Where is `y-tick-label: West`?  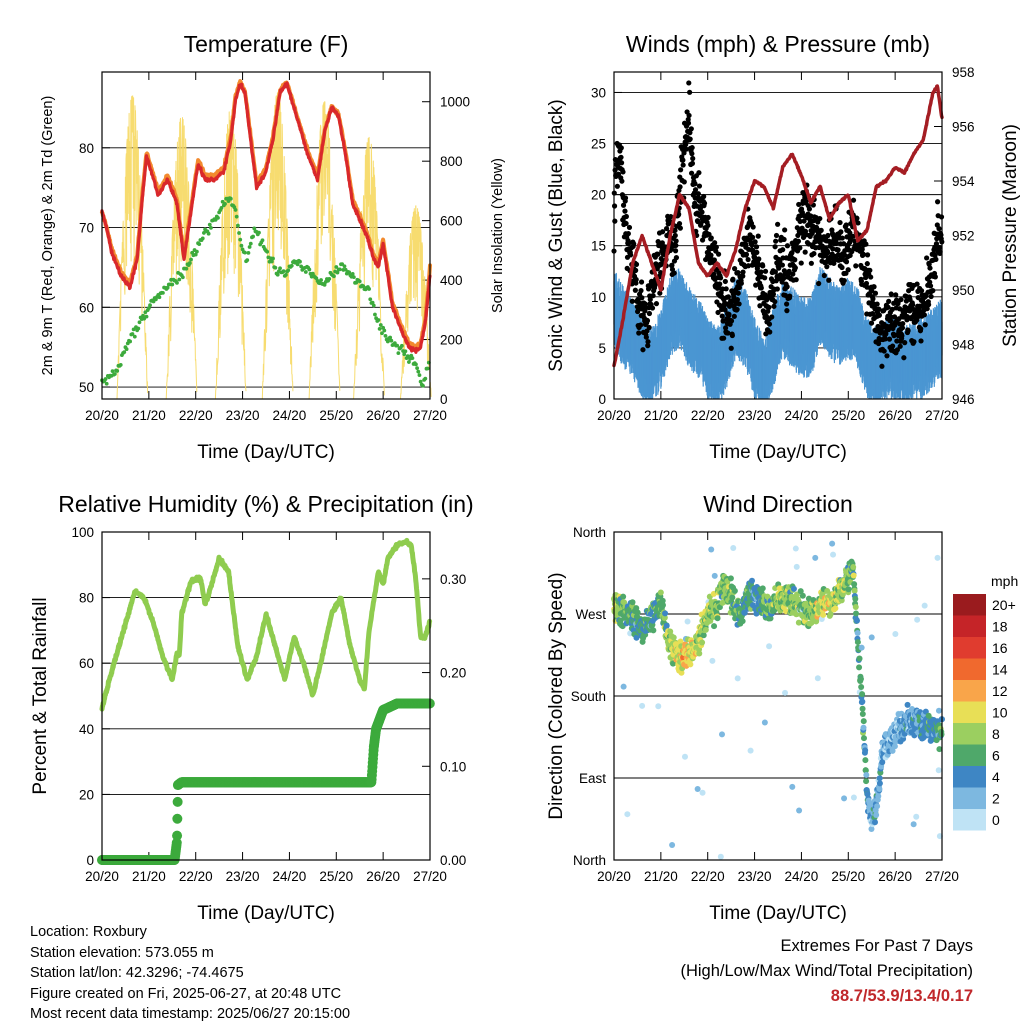 y-tick-label: West is located at coordinates (590, 614).